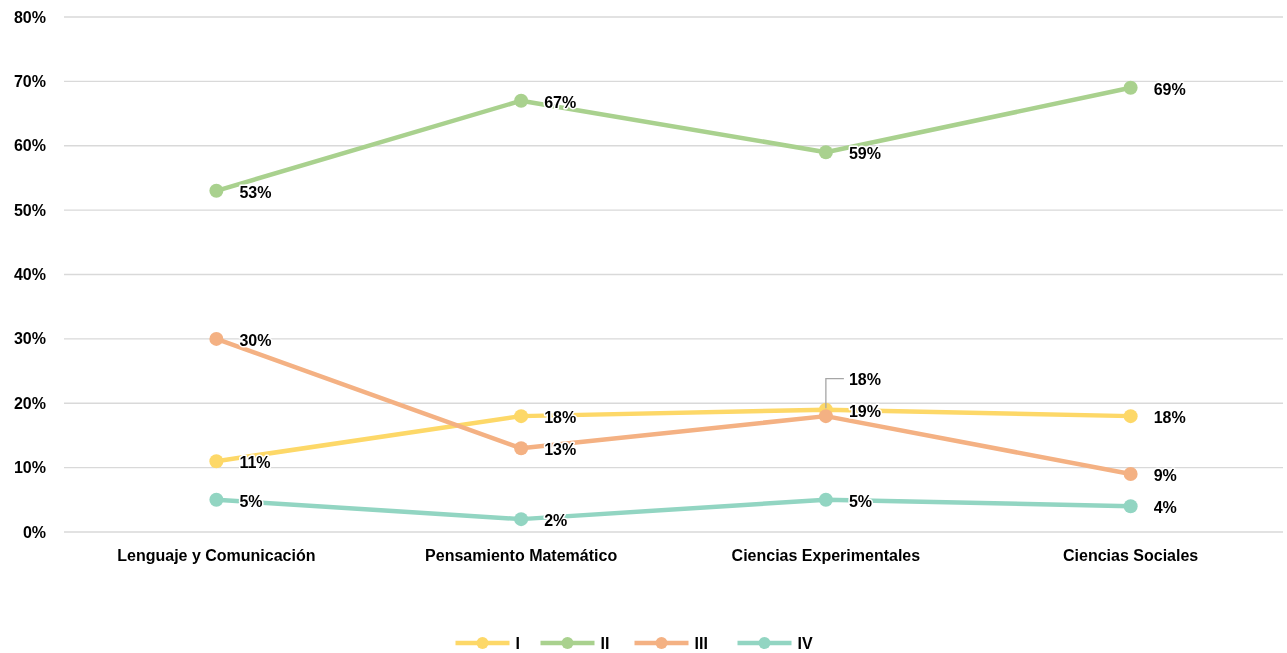 This screenshot has width=1287, height=653. I want to click on legend-label: II, so click(605, 643).